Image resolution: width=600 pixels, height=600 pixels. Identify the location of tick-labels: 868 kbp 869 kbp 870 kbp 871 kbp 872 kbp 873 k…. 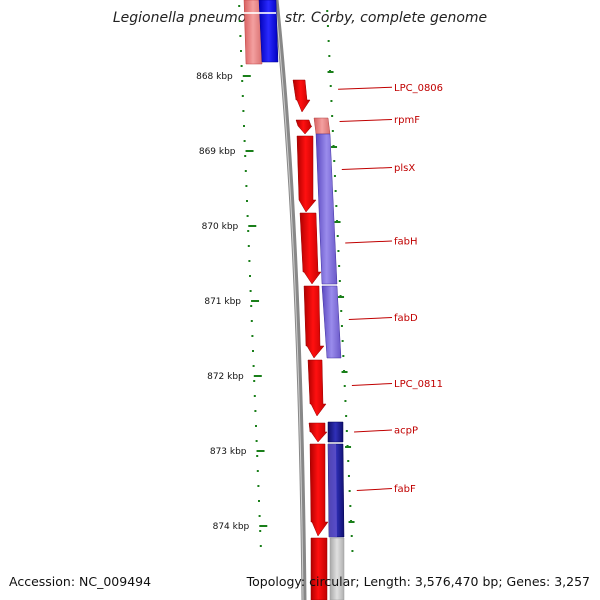
(222, 302).